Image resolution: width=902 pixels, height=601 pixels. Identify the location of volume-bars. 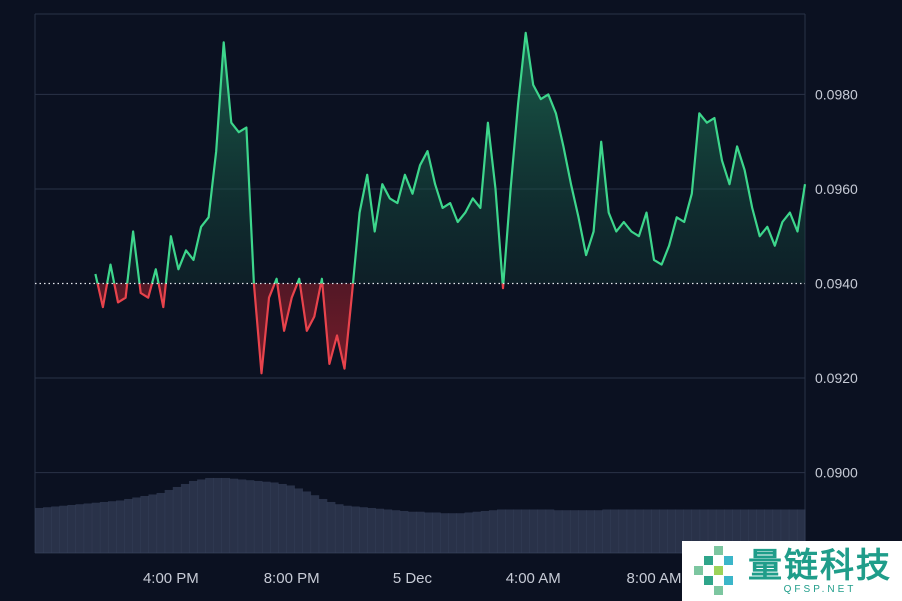
(420, 515).